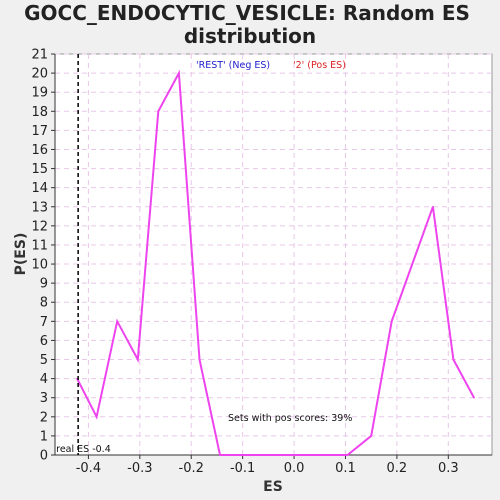 The width and height of the screenshot is (500, 500). What do you see at coordinates (345, 468) in the screenshot?
I see `x-tick-label: 0.1` at bounding box center [345, 468].